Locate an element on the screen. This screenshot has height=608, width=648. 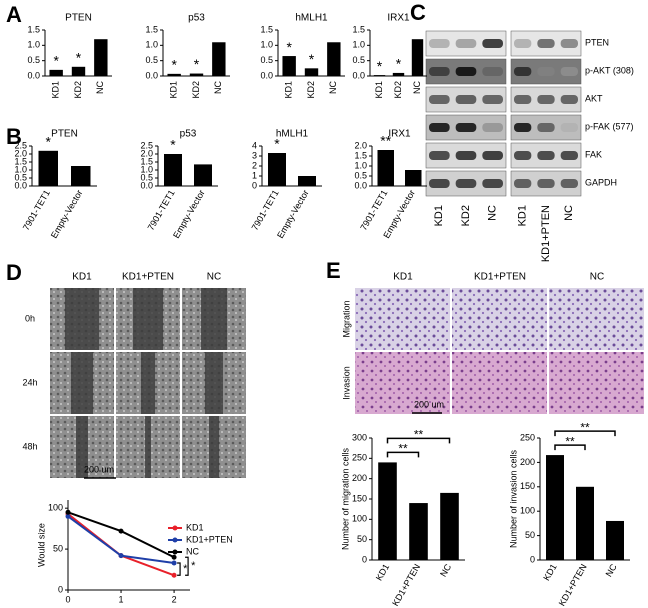
panel-label: E is located at coordinates (333, 270).